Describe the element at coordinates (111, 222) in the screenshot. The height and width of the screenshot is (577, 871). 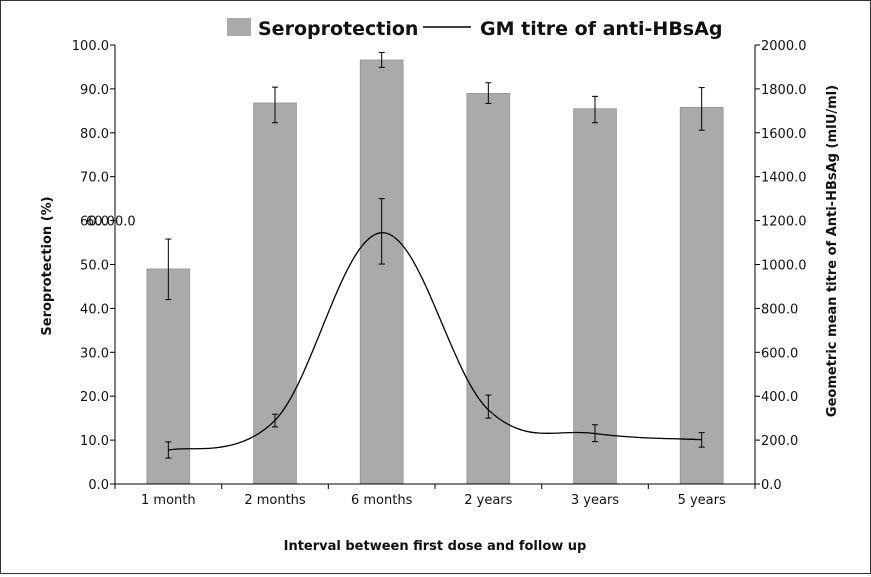
I see `annotation-text: 60.00.0` at that location.